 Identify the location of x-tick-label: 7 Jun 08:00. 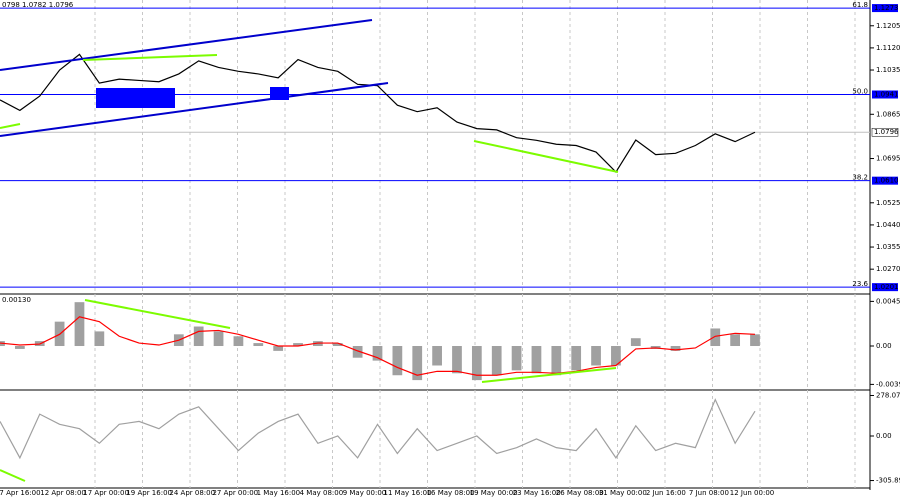
(709, 493).